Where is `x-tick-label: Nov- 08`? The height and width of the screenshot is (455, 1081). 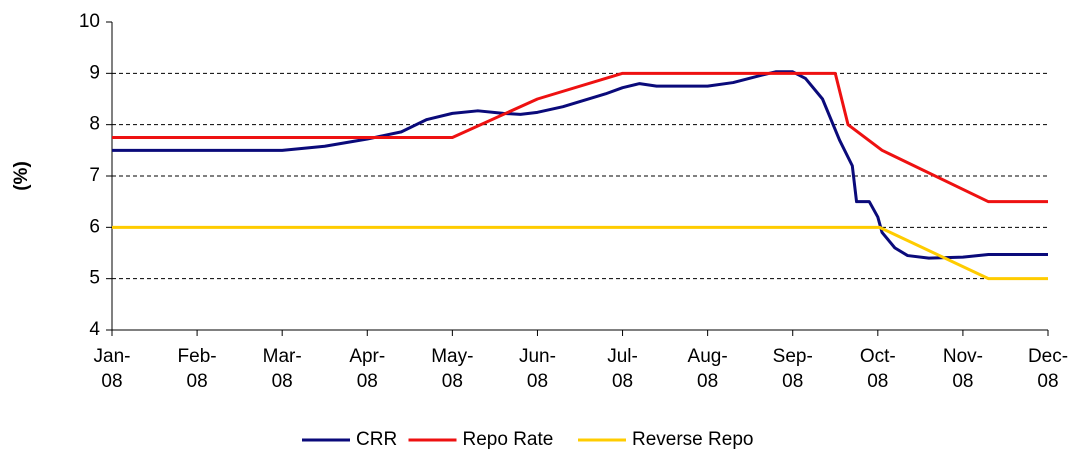
x-tick-label: Nov- 08 is located at coordinates (962, 369).